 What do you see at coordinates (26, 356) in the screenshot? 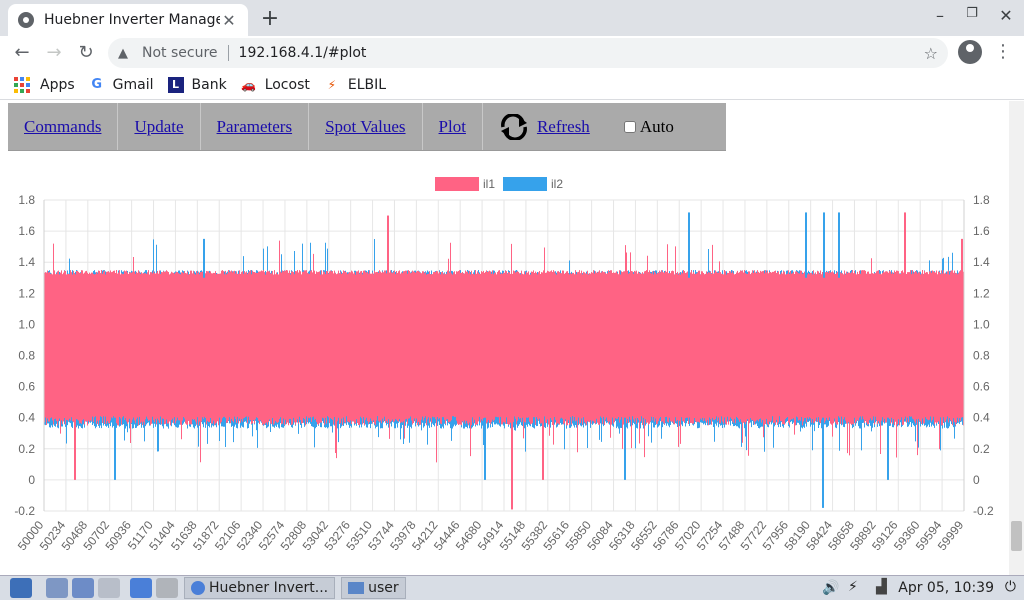
I see `y-tick-label-left: 0.8` at bounding box center [26, 356].